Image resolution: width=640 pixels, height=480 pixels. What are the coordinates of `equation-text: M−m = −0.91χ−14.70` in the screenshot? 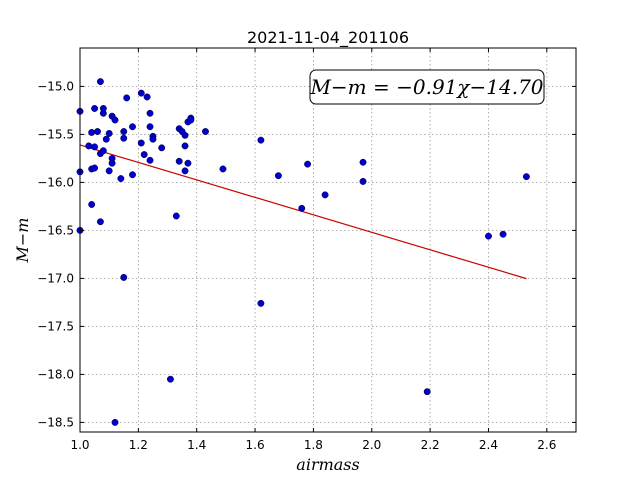 It's located at (426, 87).